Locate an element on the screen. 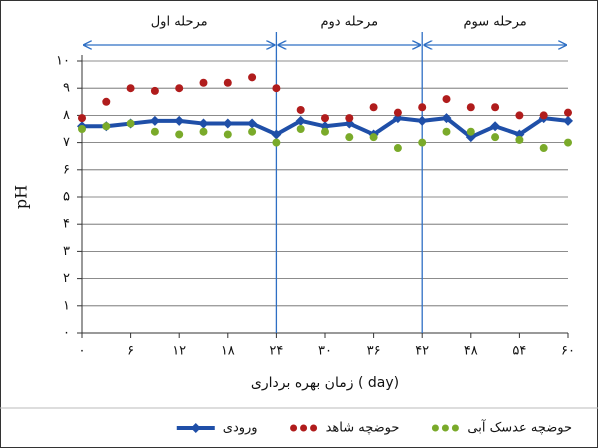 The image size is (598, 448). y-tick-label: ۹ is located at coordinates (66, 88).